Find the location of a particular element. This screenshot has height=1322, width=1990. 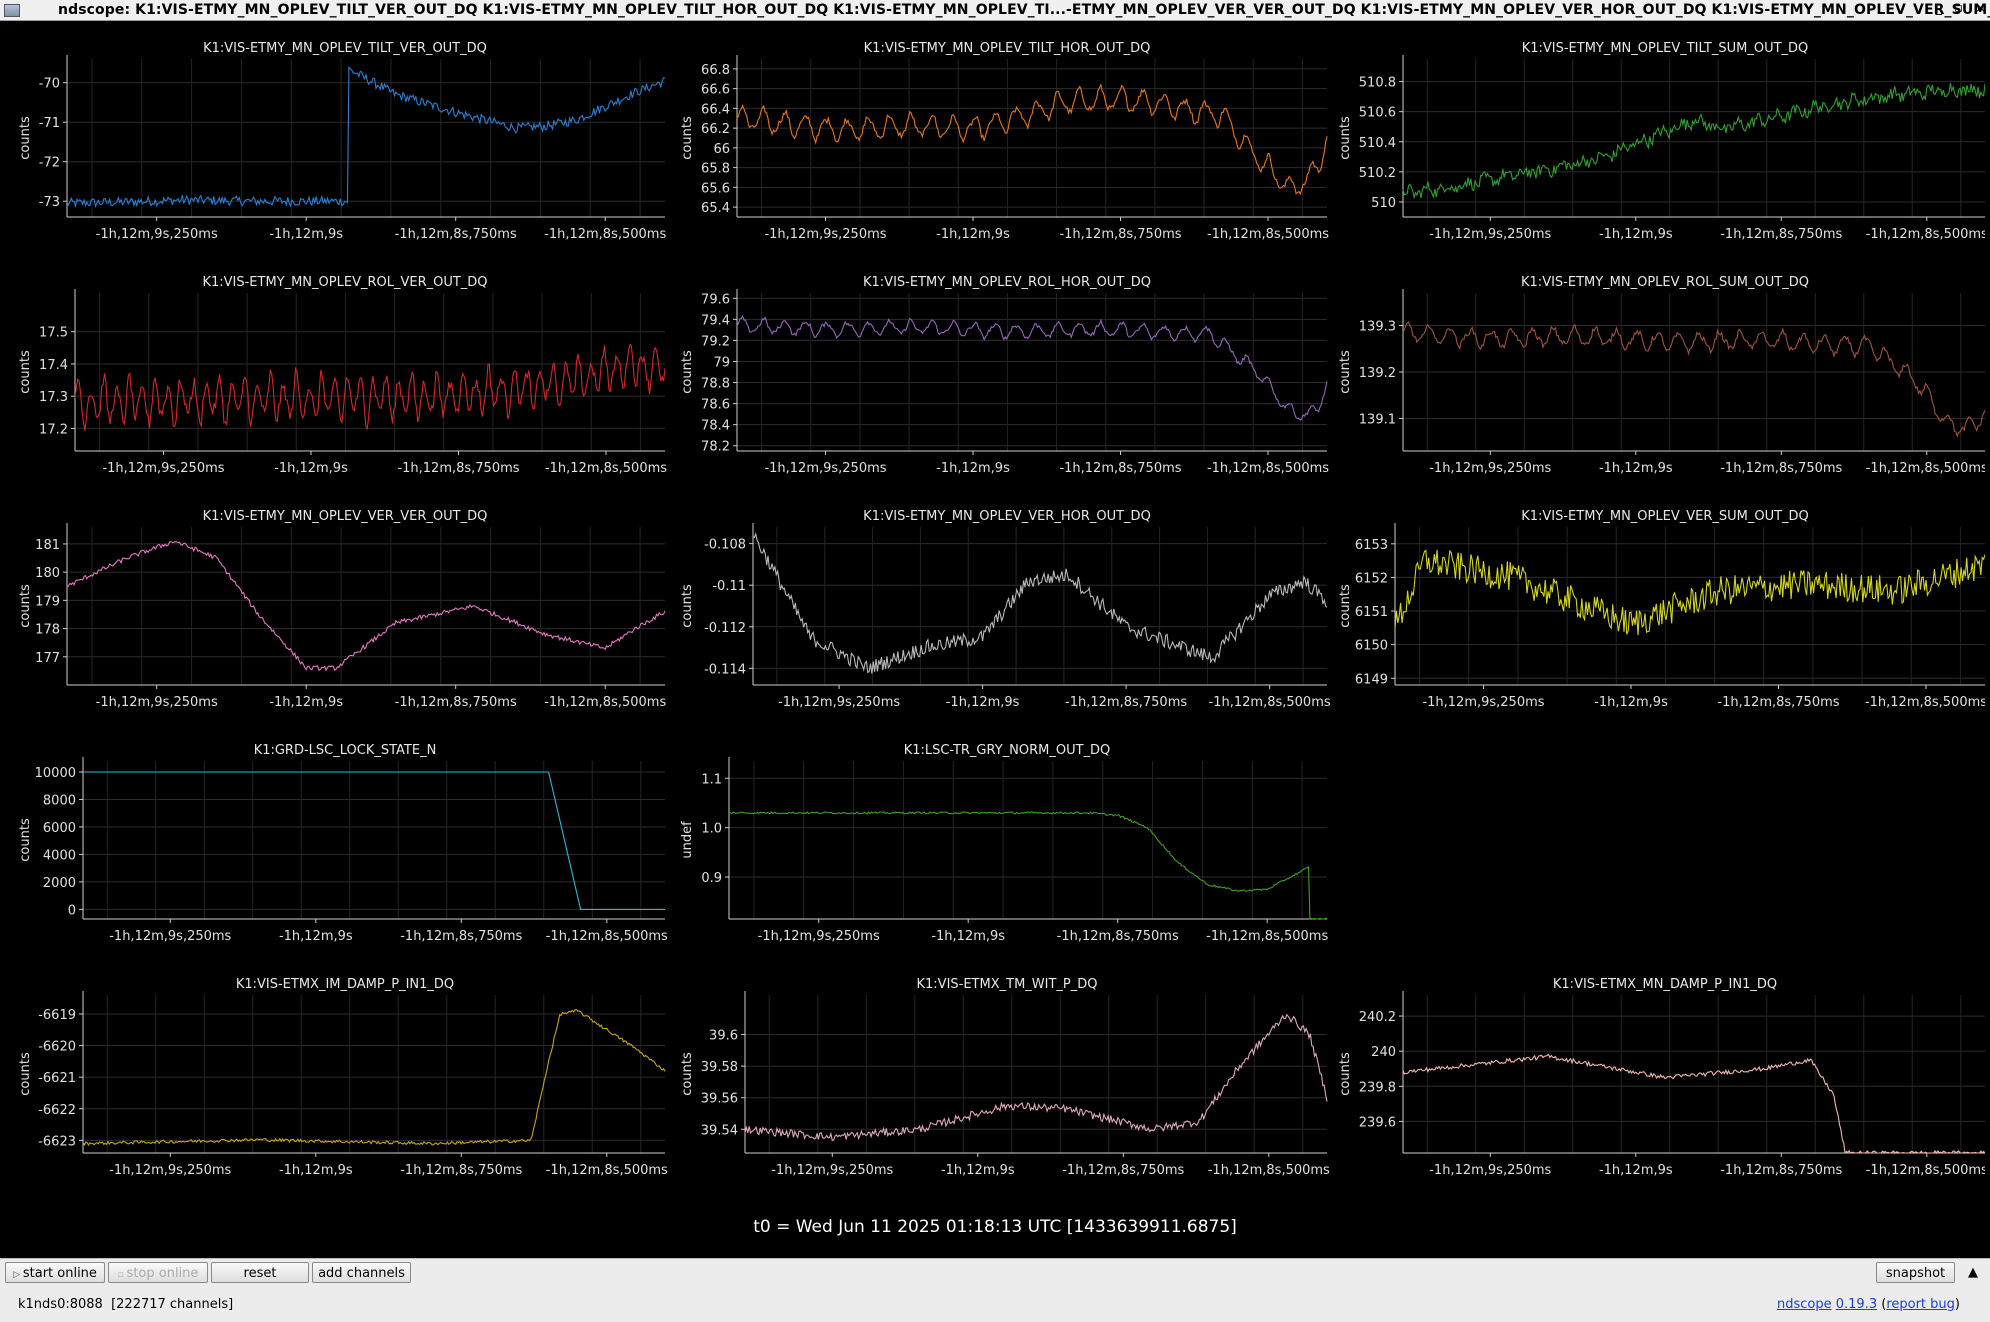

start-online-button: ▷ start online is located at coordinates (55, 1272).